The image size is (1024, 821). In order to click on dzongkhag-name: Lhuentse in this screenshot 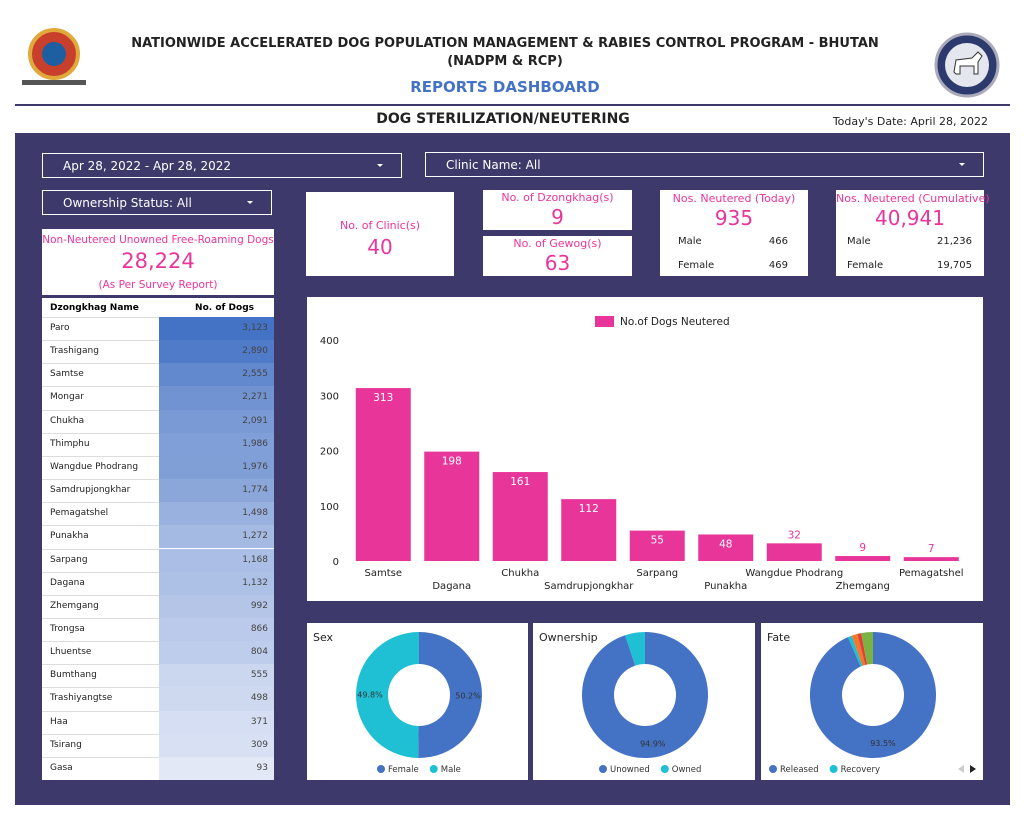, I will do `click(71, 652)`.